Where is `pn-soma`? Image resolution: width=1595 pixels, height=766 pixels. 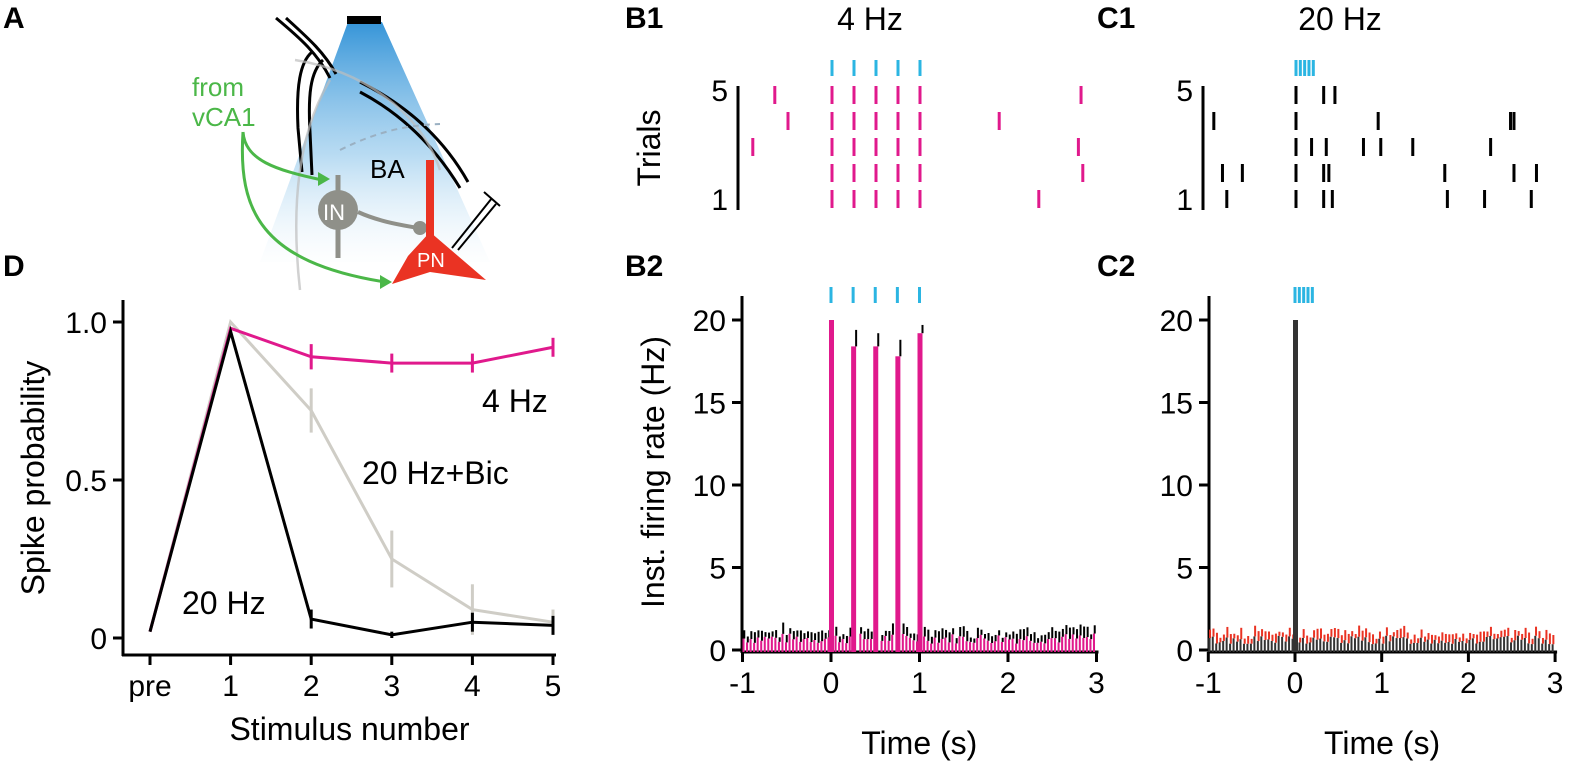 pn-soma is located at coordinates (439, 258).